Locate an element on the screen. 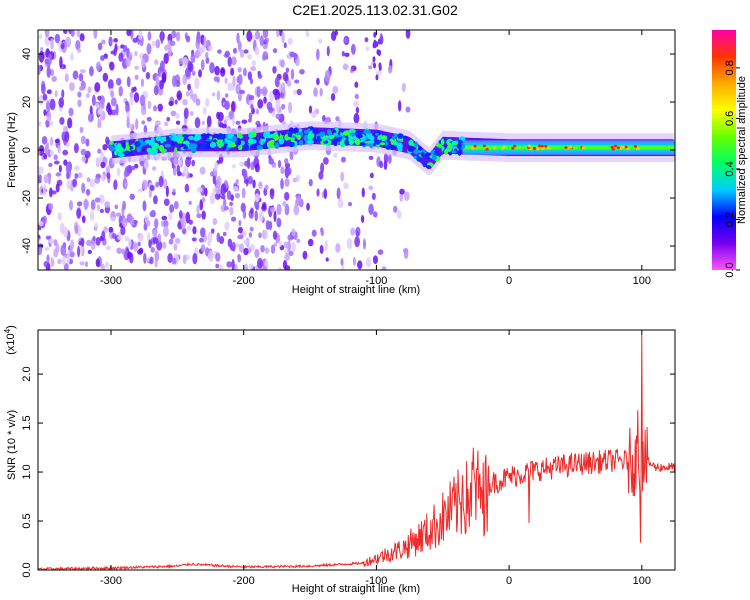 The image size is (750, 600). y-tick-label: 1.0 is located at coordinates (27, 471).